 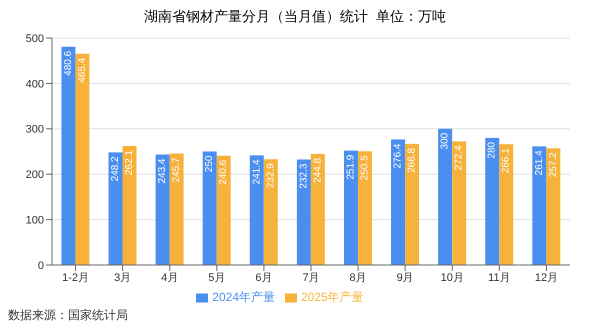 What do you see at coordinates (176, 169) in the screenshot?
I see `data-label: 245.7` at bounding box center [176, 169].